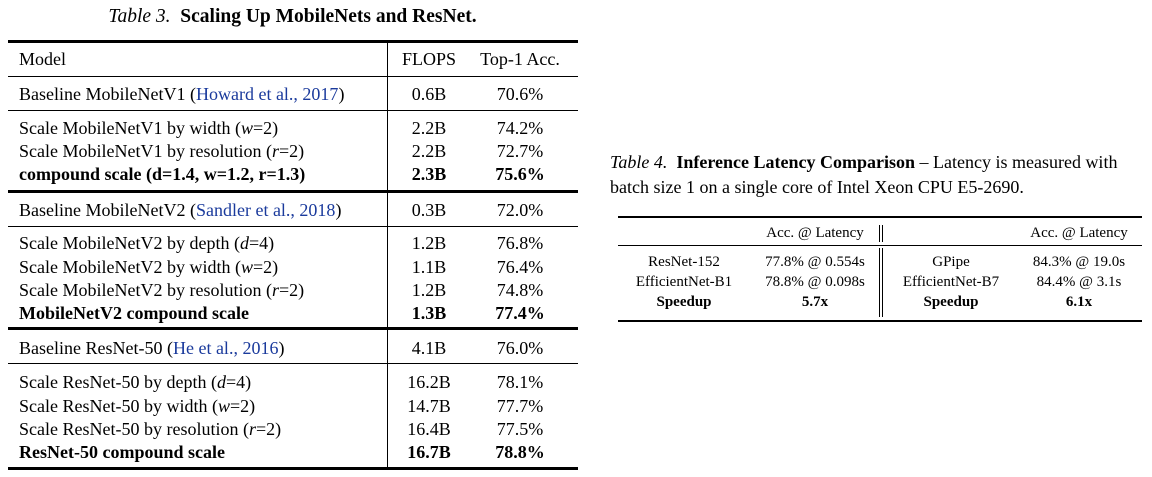 The width and height of the screenshot is (1152, 477). Describe the element at coordinates (815, 282) in the screenshot. I see `value-cell: 78.8% @ 0.098s` at that location.